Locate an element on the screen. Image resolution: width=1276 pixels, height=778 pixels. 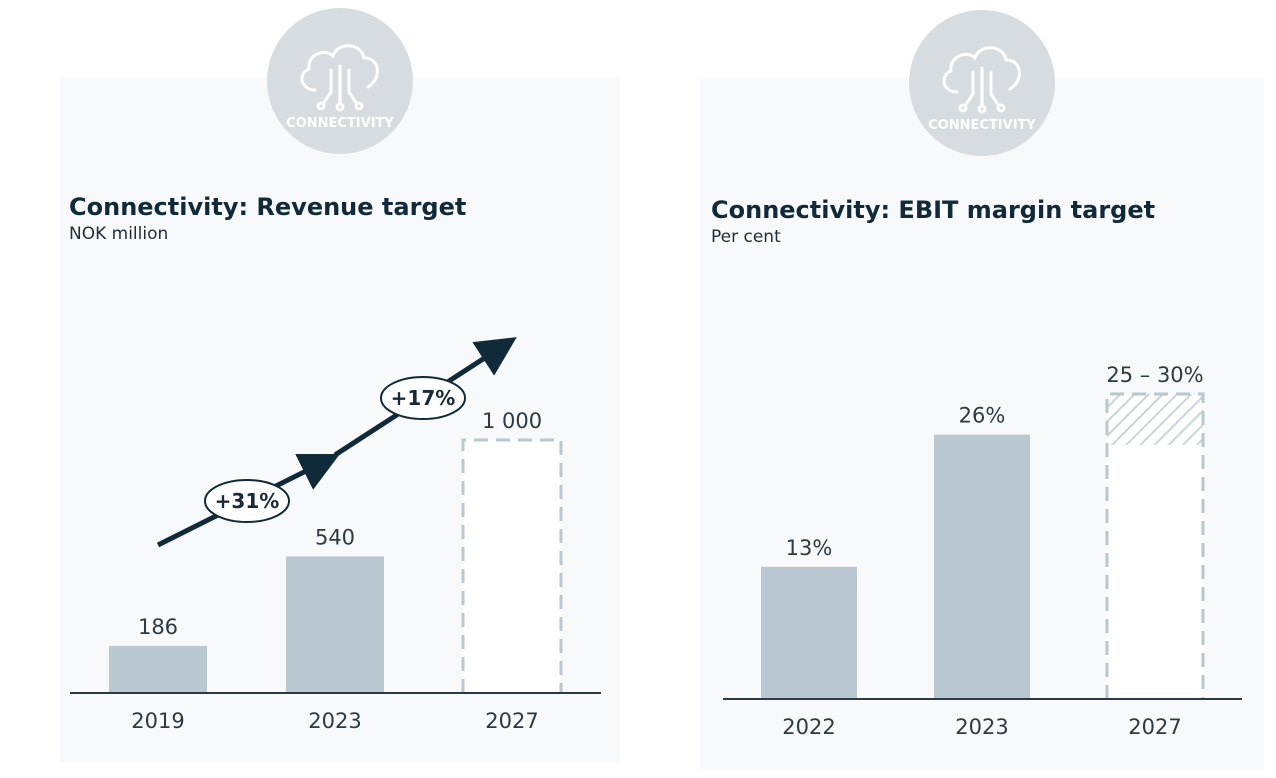
data-label: 186 is located at coordinates (158, 627).